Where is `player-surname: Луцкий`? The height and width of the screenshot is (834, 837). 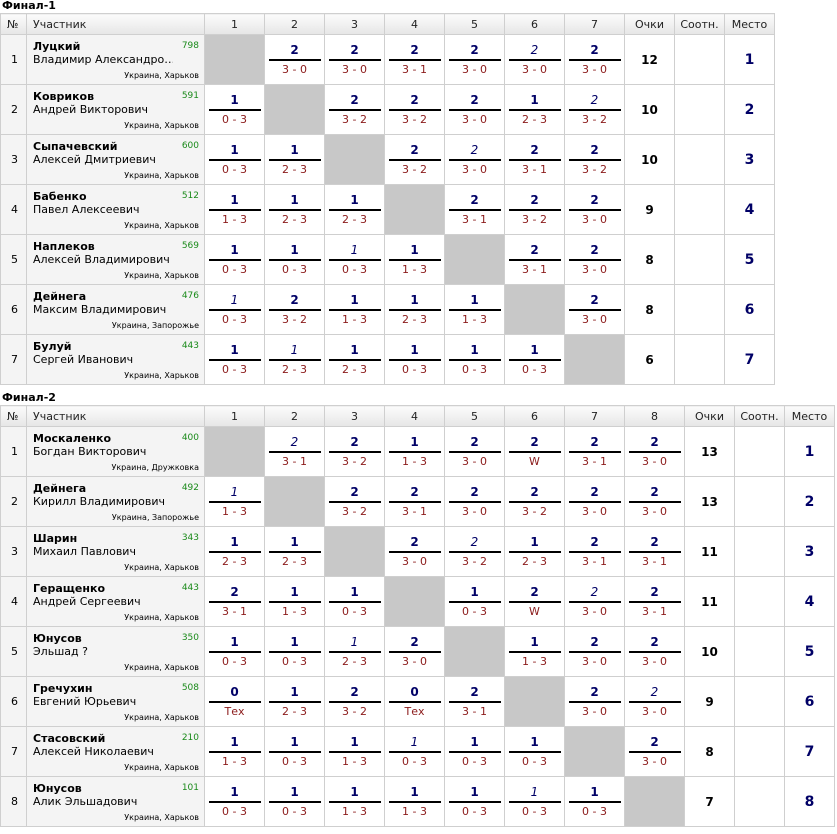 player-surname: Луцкий is located at coordinates (57, 46).